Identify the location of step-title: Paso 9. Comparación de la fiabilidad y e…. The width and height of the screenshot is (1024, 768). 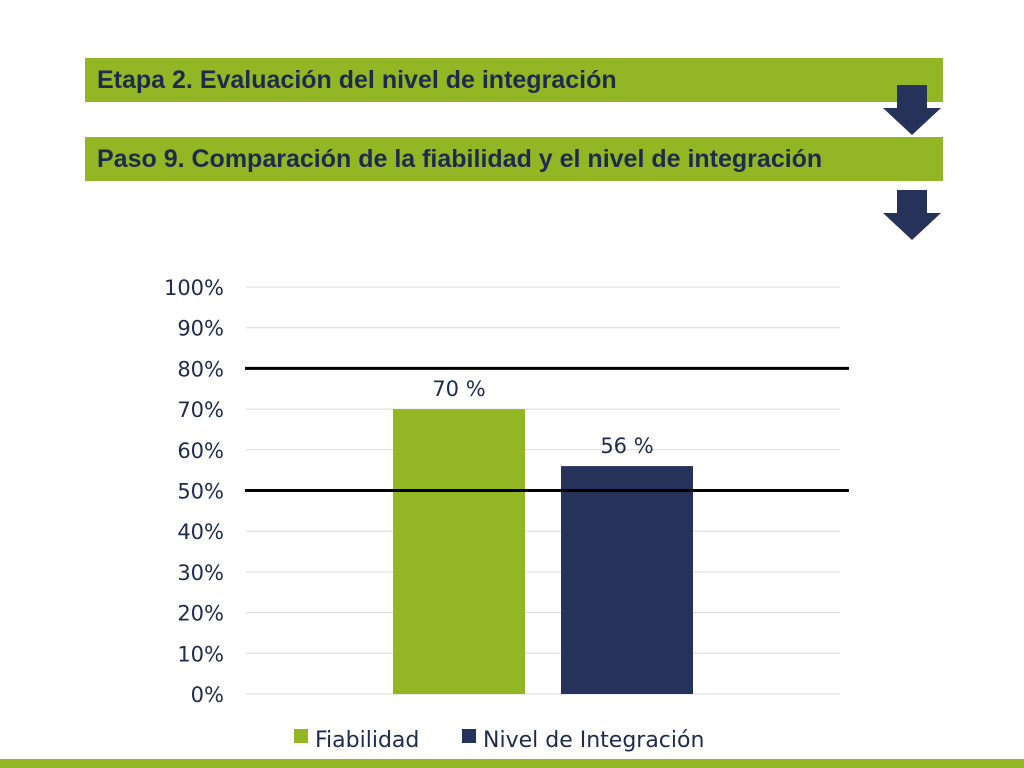
(460, 158).